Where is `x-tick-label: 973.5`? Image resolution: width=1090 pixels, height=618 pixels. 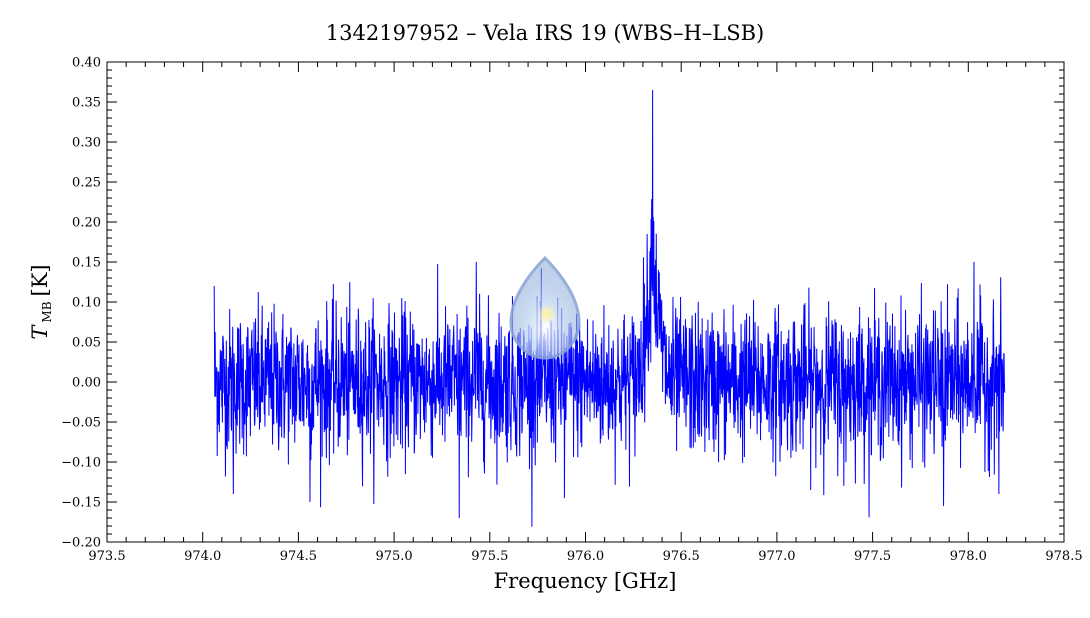 x-tick-label: 973.5 is located at coordinates (106, 556).